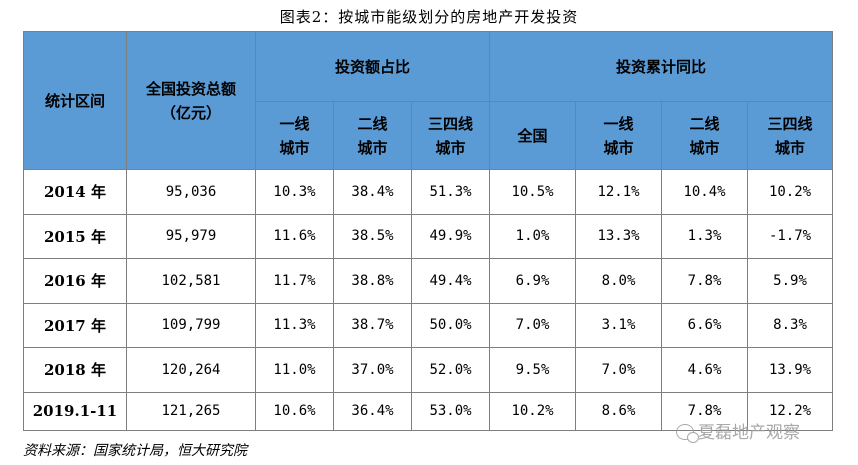 Image resolution: width=858 pixels, height=465 pixels. What do you see at coordinates (533, 192) in the screenshot?
I see `growth-cell: 10.5%` at bounding box center [533, 192].